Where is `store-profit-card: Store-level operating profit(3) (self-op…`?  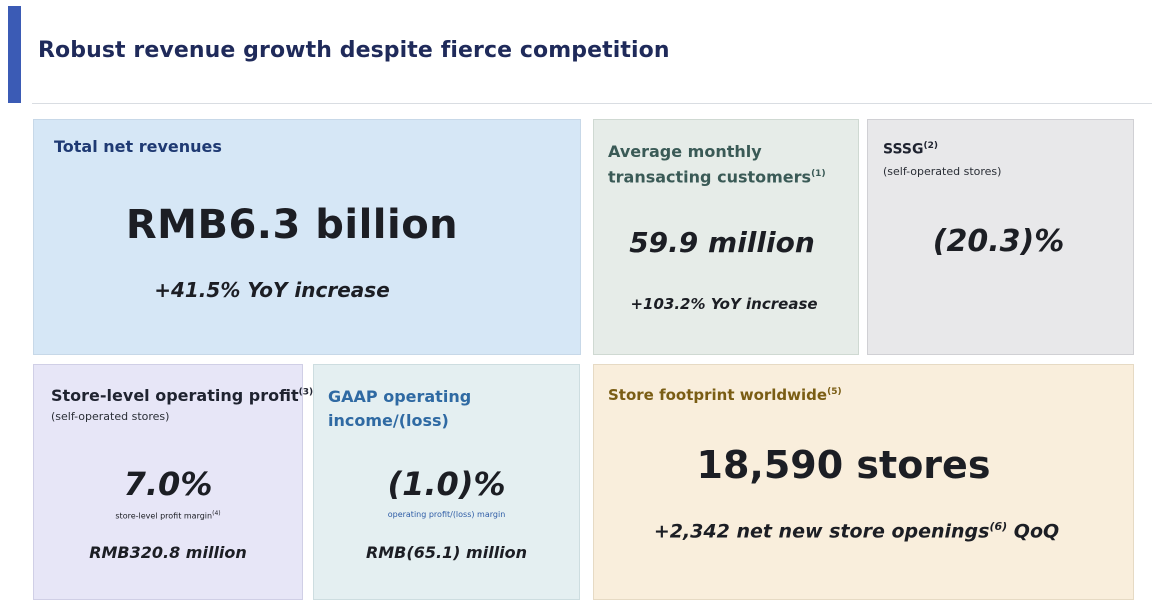
store-profit-card: Store-level operating profit(3) (self-op… is located at coordinates (173, 482).